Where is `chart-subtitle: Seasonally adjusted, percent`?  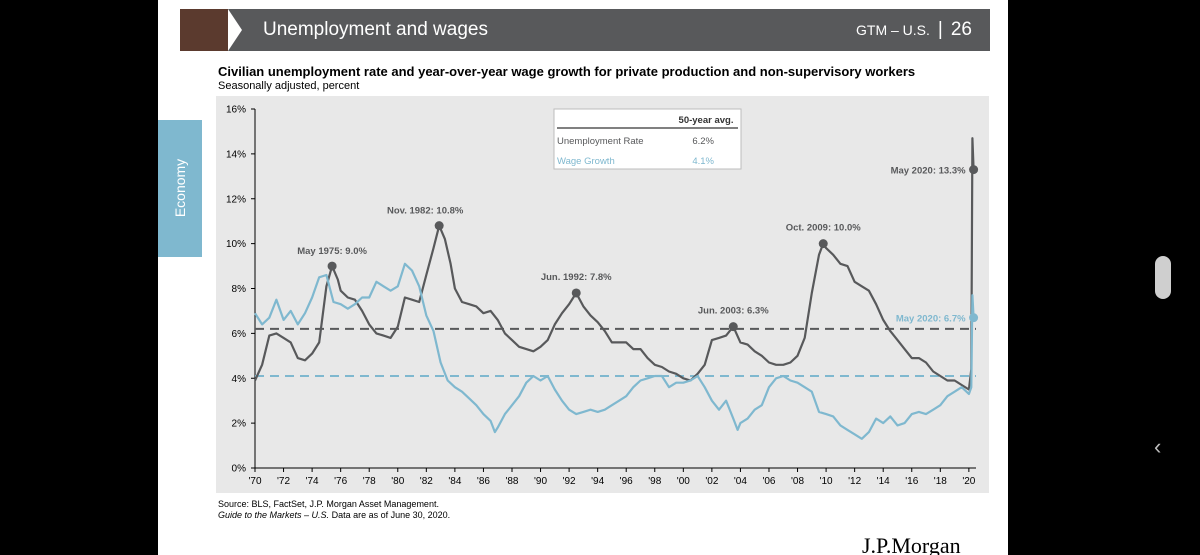 chart-subtitle: Seasonally adjusted, percent is located at coordinates (289, 86).